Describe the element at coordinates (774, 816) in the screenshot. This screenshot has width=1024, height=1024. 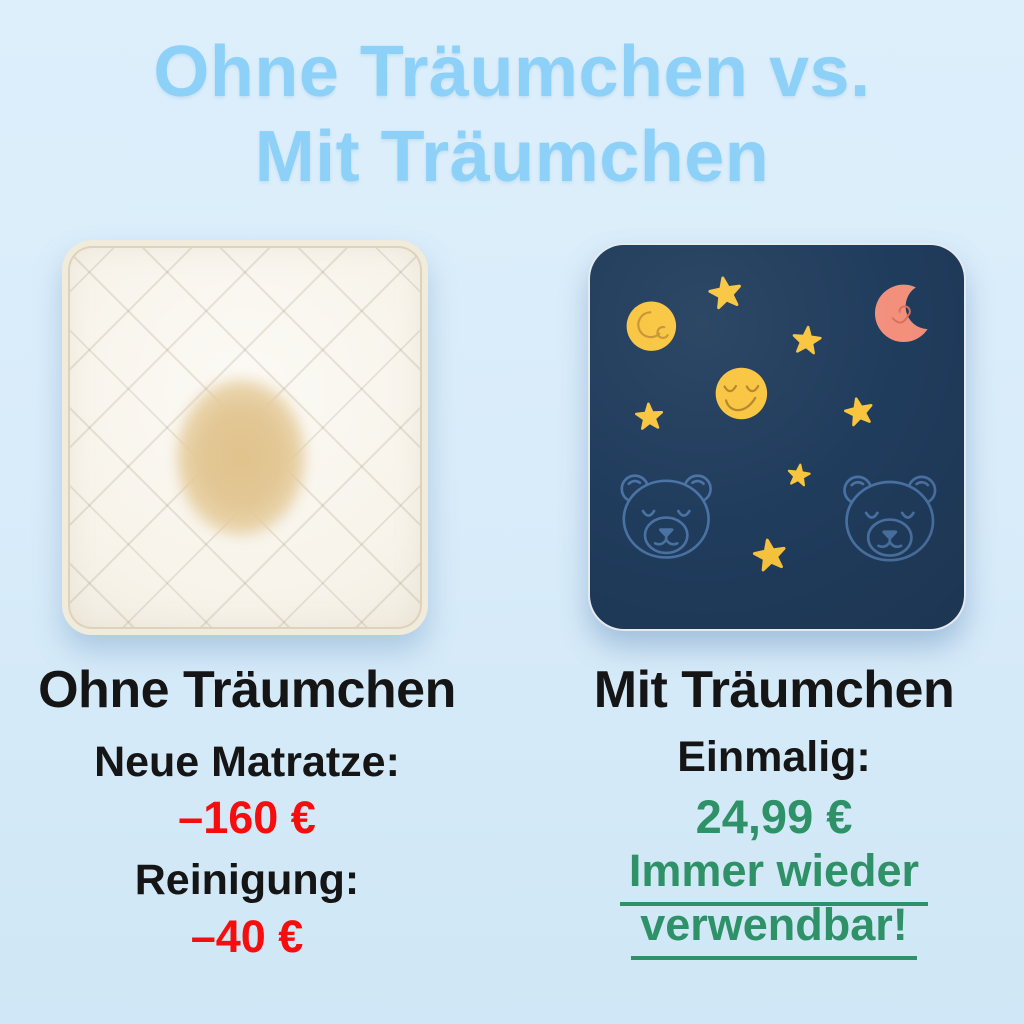
I see `right-cost-value: 24,99 €` at that location.